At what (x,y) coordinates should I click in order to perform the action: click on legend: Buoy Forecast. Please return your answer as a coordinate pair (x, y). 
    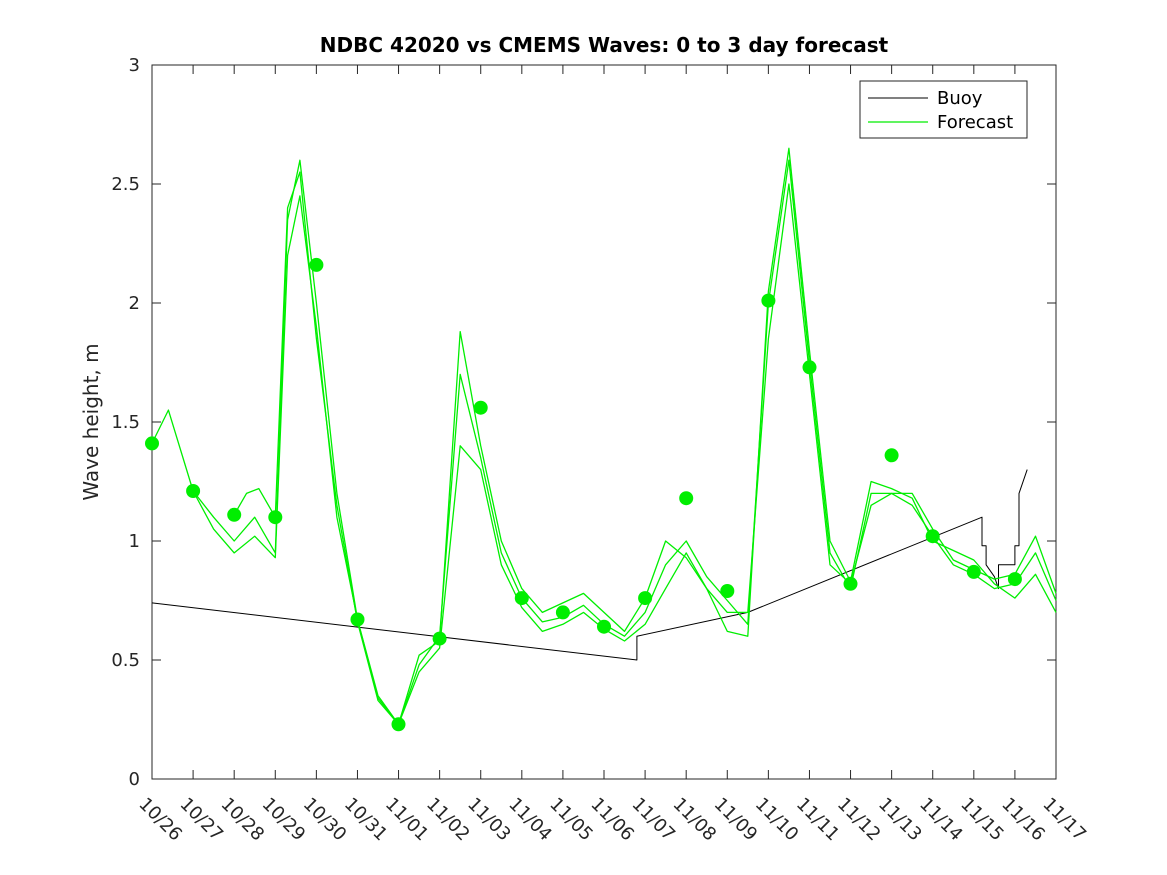
    Looking at the image, I should click on (943, 109).